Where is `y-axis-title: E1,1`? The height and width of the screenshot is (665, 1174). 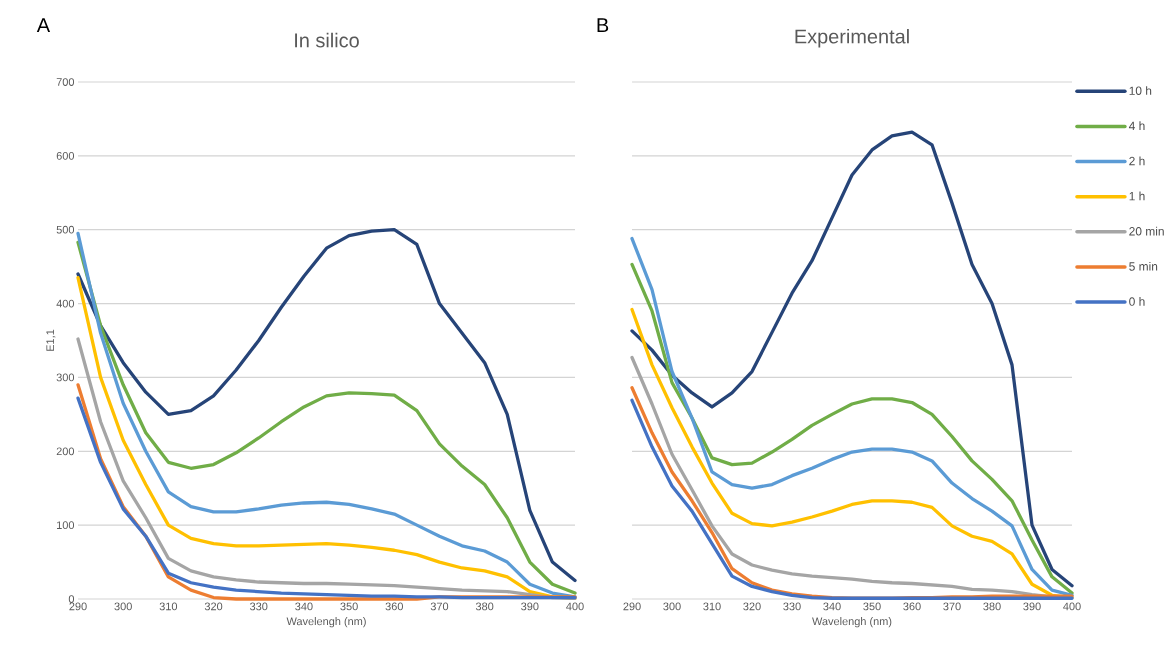 y-axis-title: E1,1 is located at coordinates (51, 340).